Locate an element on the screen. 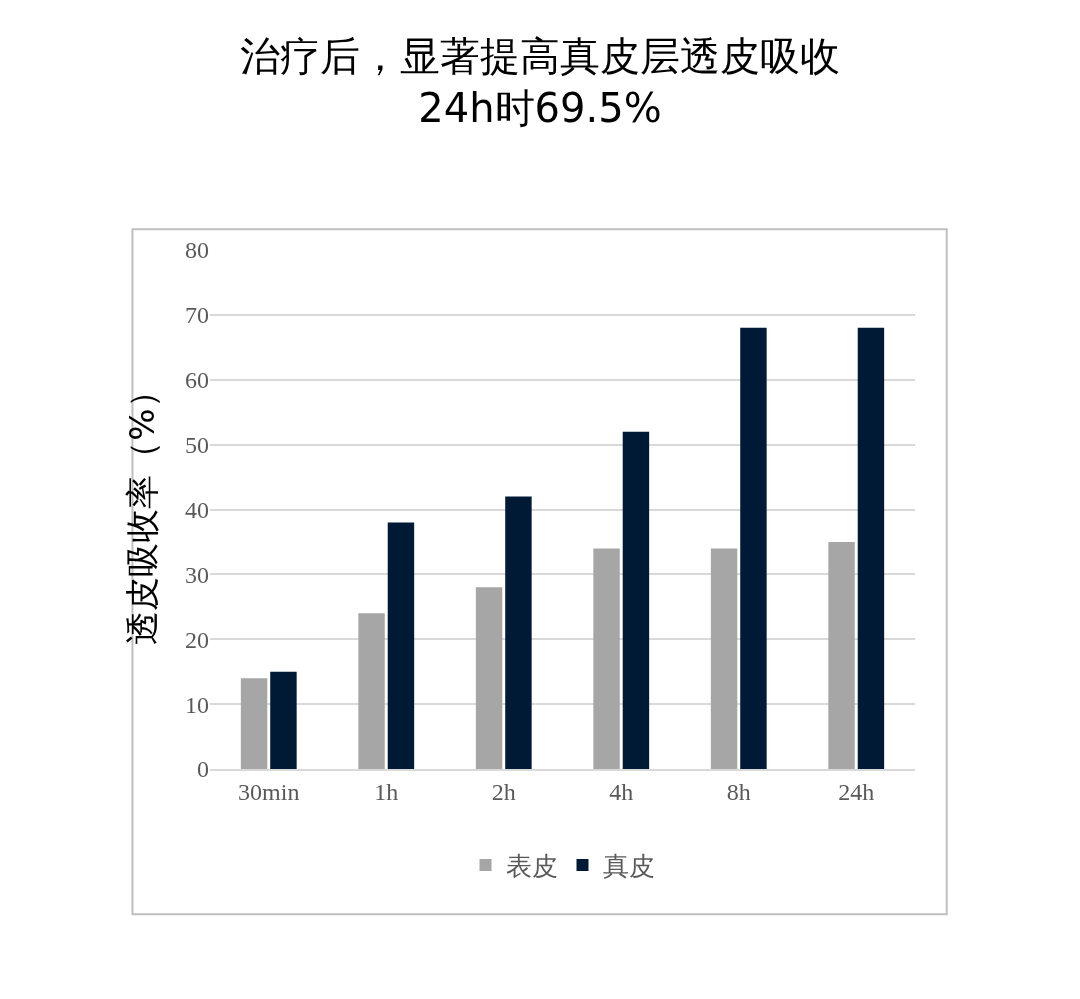 The height and width of the screenshot is (999, 1080). y-tick-label: 70 is located at coordinates (197, 315).